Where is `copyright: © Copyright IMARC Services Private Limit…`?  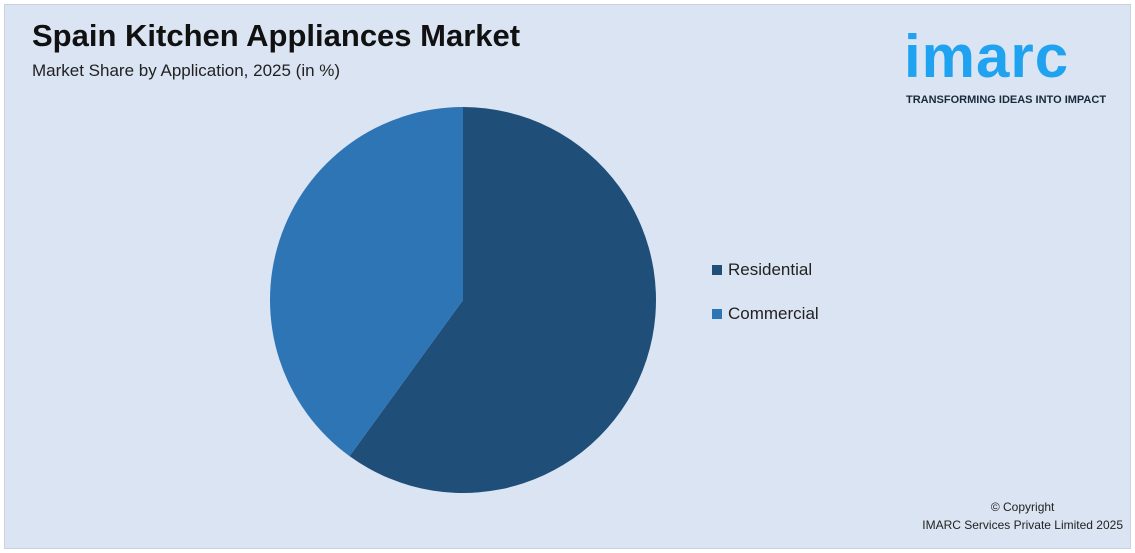 copyright: © Copyright IMARC Services Private Limit… is located at coordinates (1022, 516).